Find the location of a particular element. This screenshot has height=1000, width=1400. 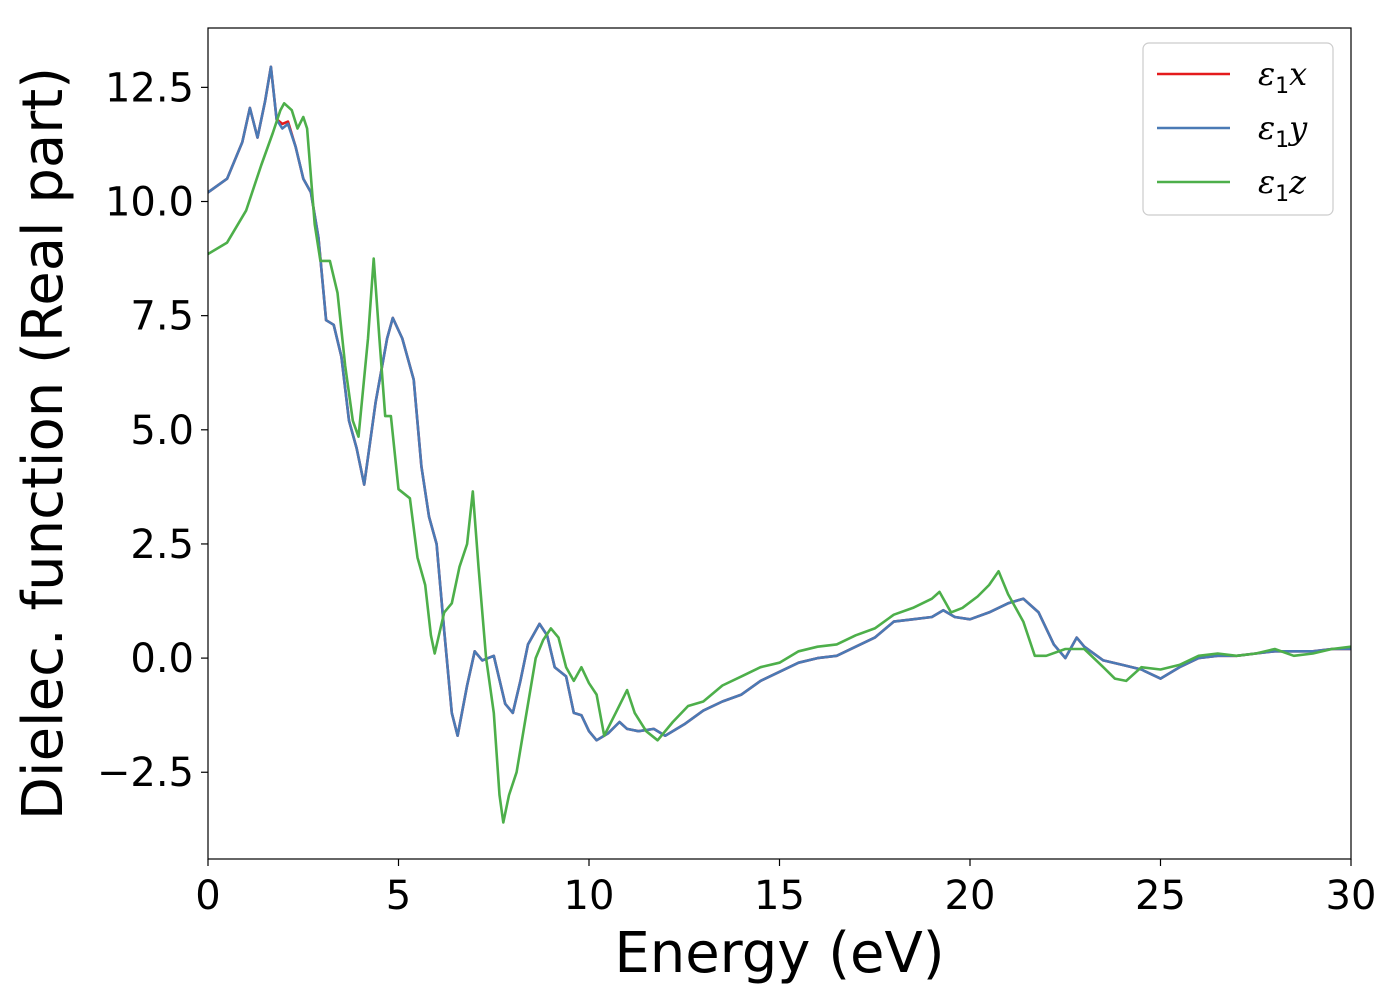

x-tick-label: 10 is located at coordinates (589, 896).